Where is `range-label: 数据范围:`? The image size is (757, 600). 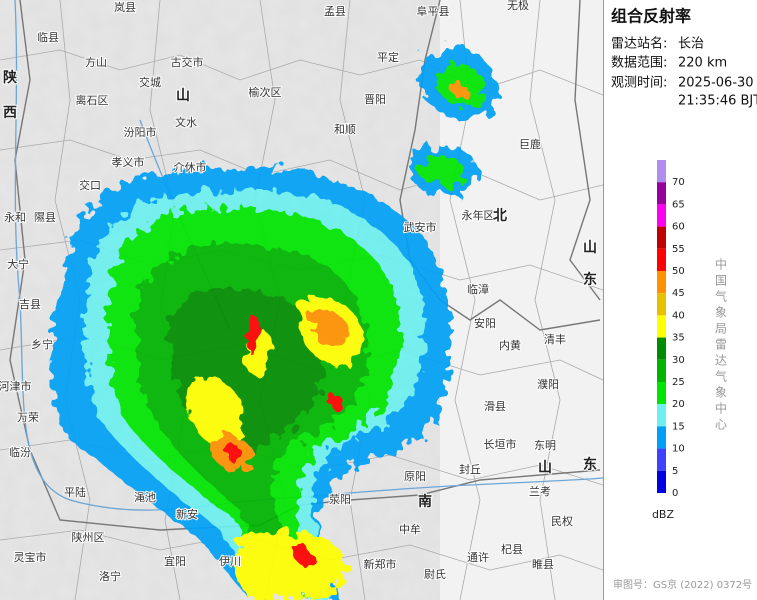 range-label: 数据范围: is located at coordinates (639, 63).